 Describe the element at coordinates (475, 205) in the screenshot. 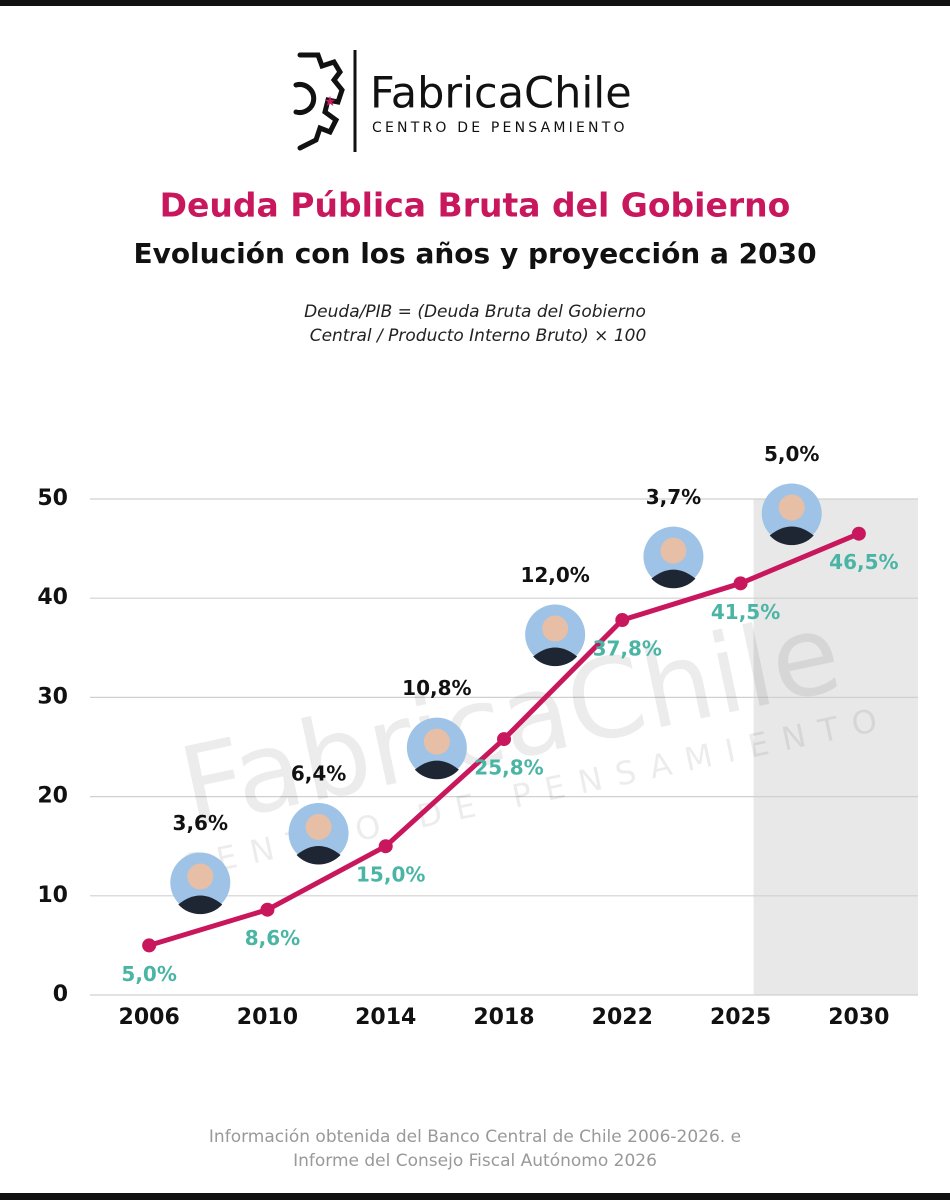

I see `chart-title: Deuda Pública Bruta del Gobierno` at that location.